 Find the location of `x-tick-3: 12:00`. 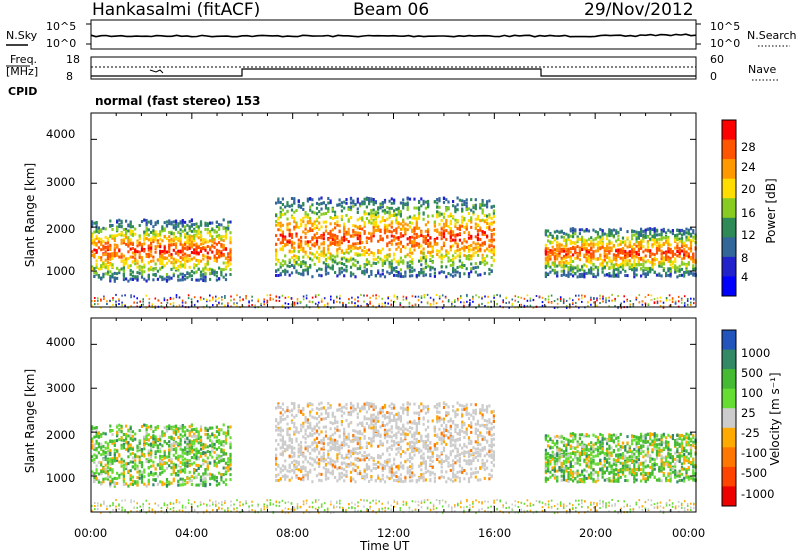

x-tick-3: 12:00 is located at coordinates (394, 533).